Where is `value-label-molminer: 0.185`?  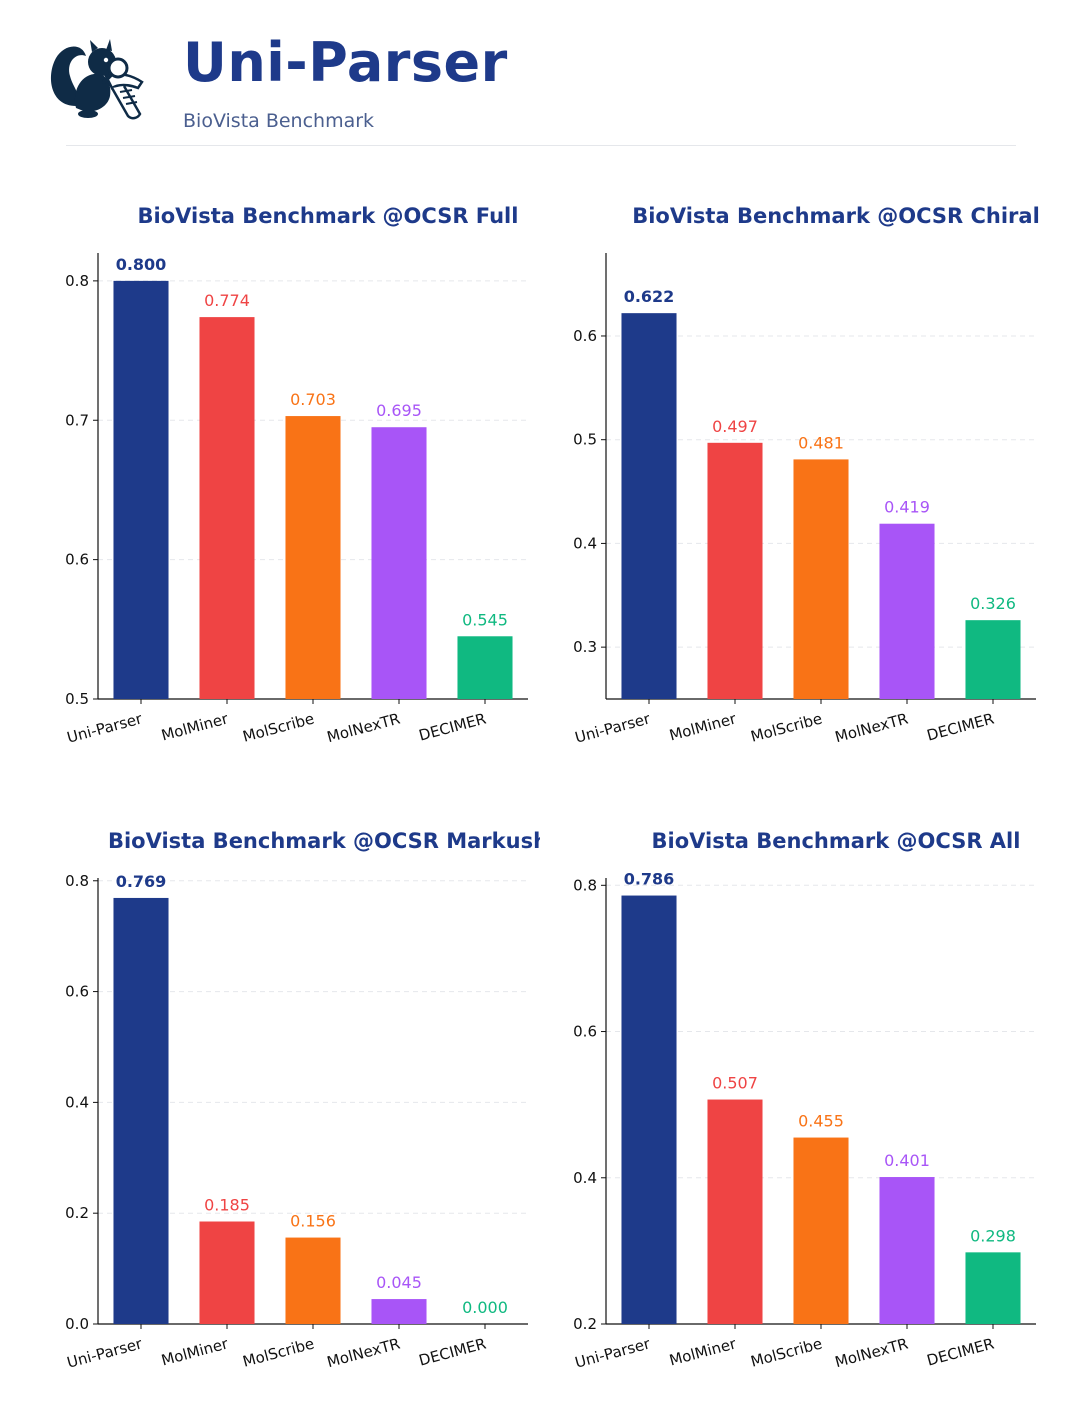
value-label-molminer: 0.185 is located at coordinates (227, 1205).